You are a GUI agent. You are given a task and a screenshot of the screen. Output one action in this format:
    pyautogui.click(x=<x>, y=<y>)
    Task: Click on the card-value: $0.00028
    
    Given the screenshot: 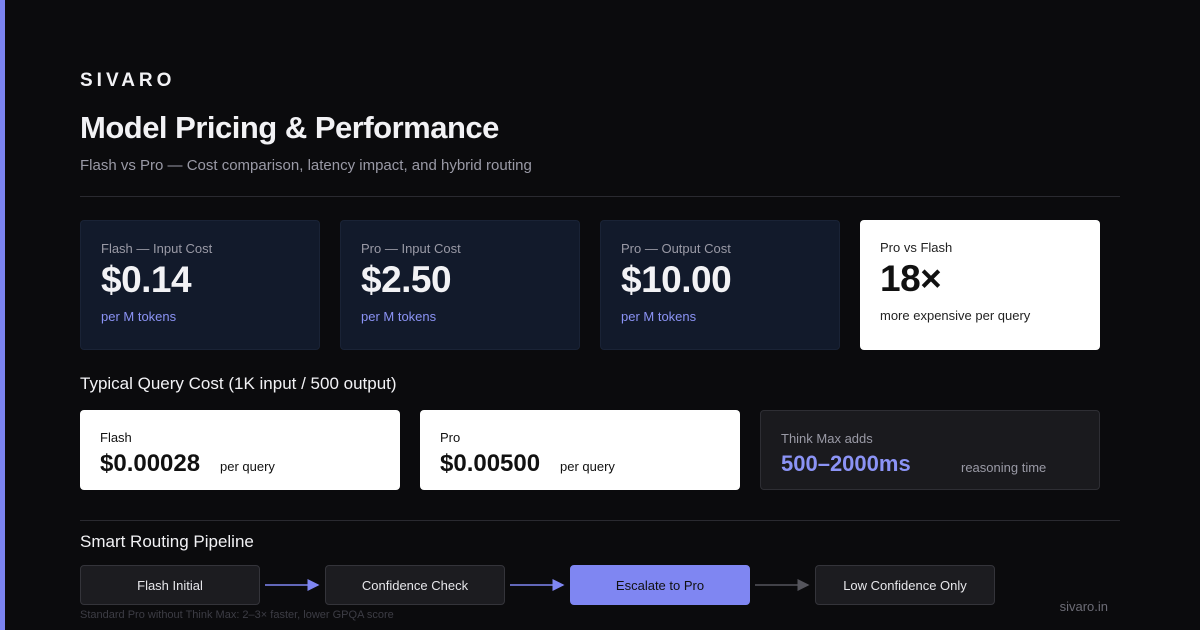 What is the action you would take?
    pyautogui.click(x=150, y=463)
    